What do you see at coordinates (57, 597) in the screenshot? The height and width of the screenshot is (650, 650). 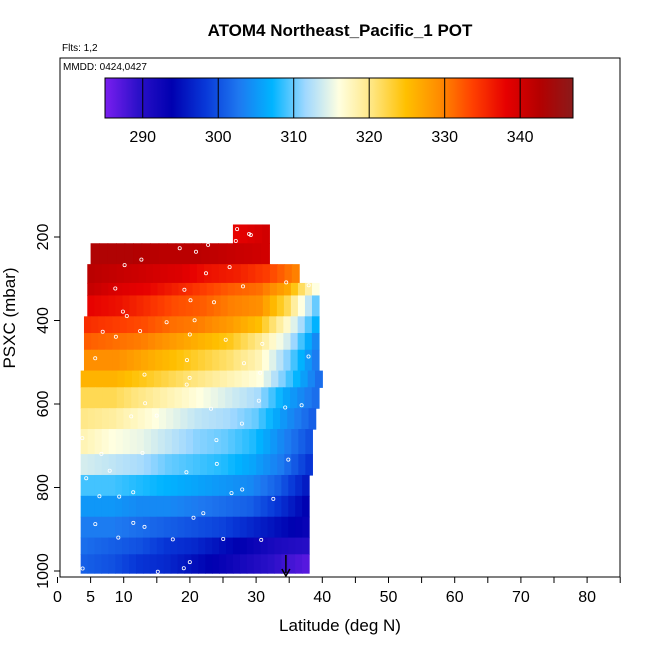 I see `x-tick-label: 0` at bounding box center [57, 597].